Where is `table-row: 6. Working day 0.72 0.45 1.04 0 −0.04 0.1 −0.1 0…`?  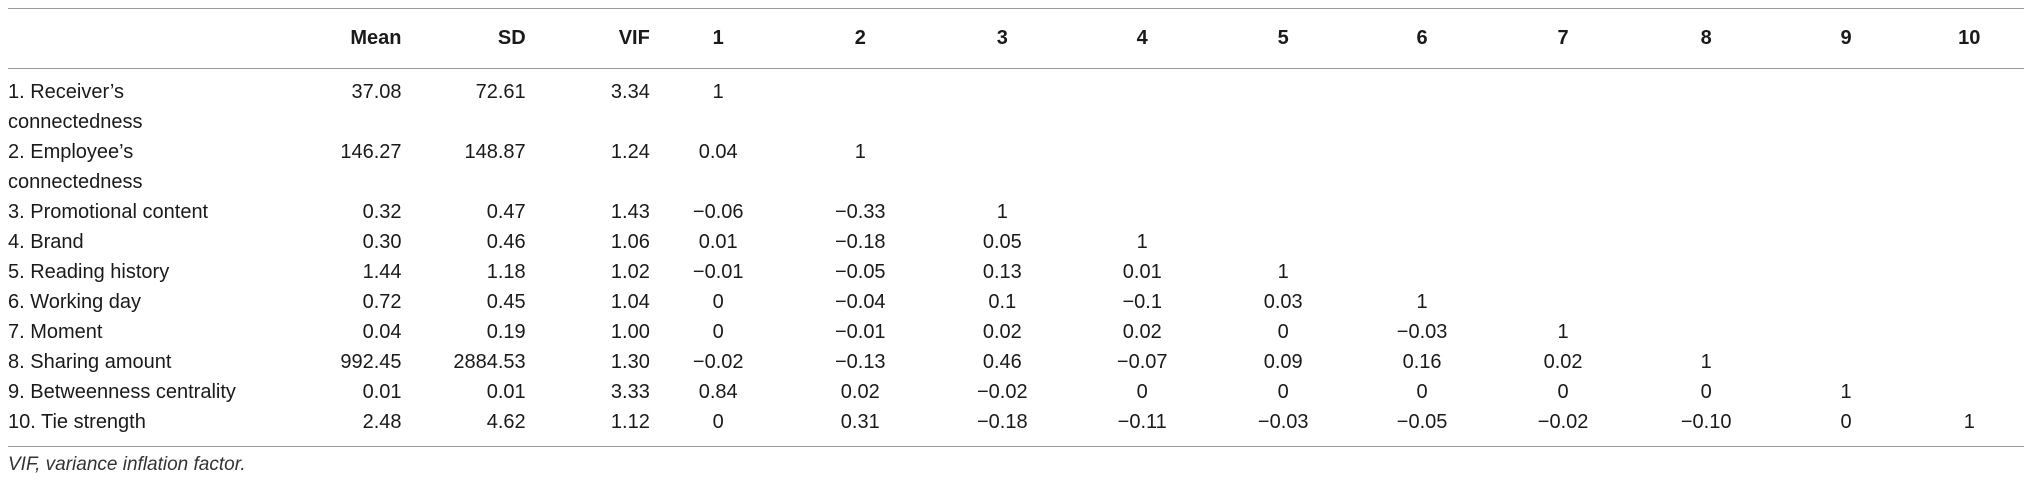 table-row: 6. Working day 0.72 0.45 1.04 0 −0.04 0.1 −0.1 0… is located at coordinates (1016, 302).